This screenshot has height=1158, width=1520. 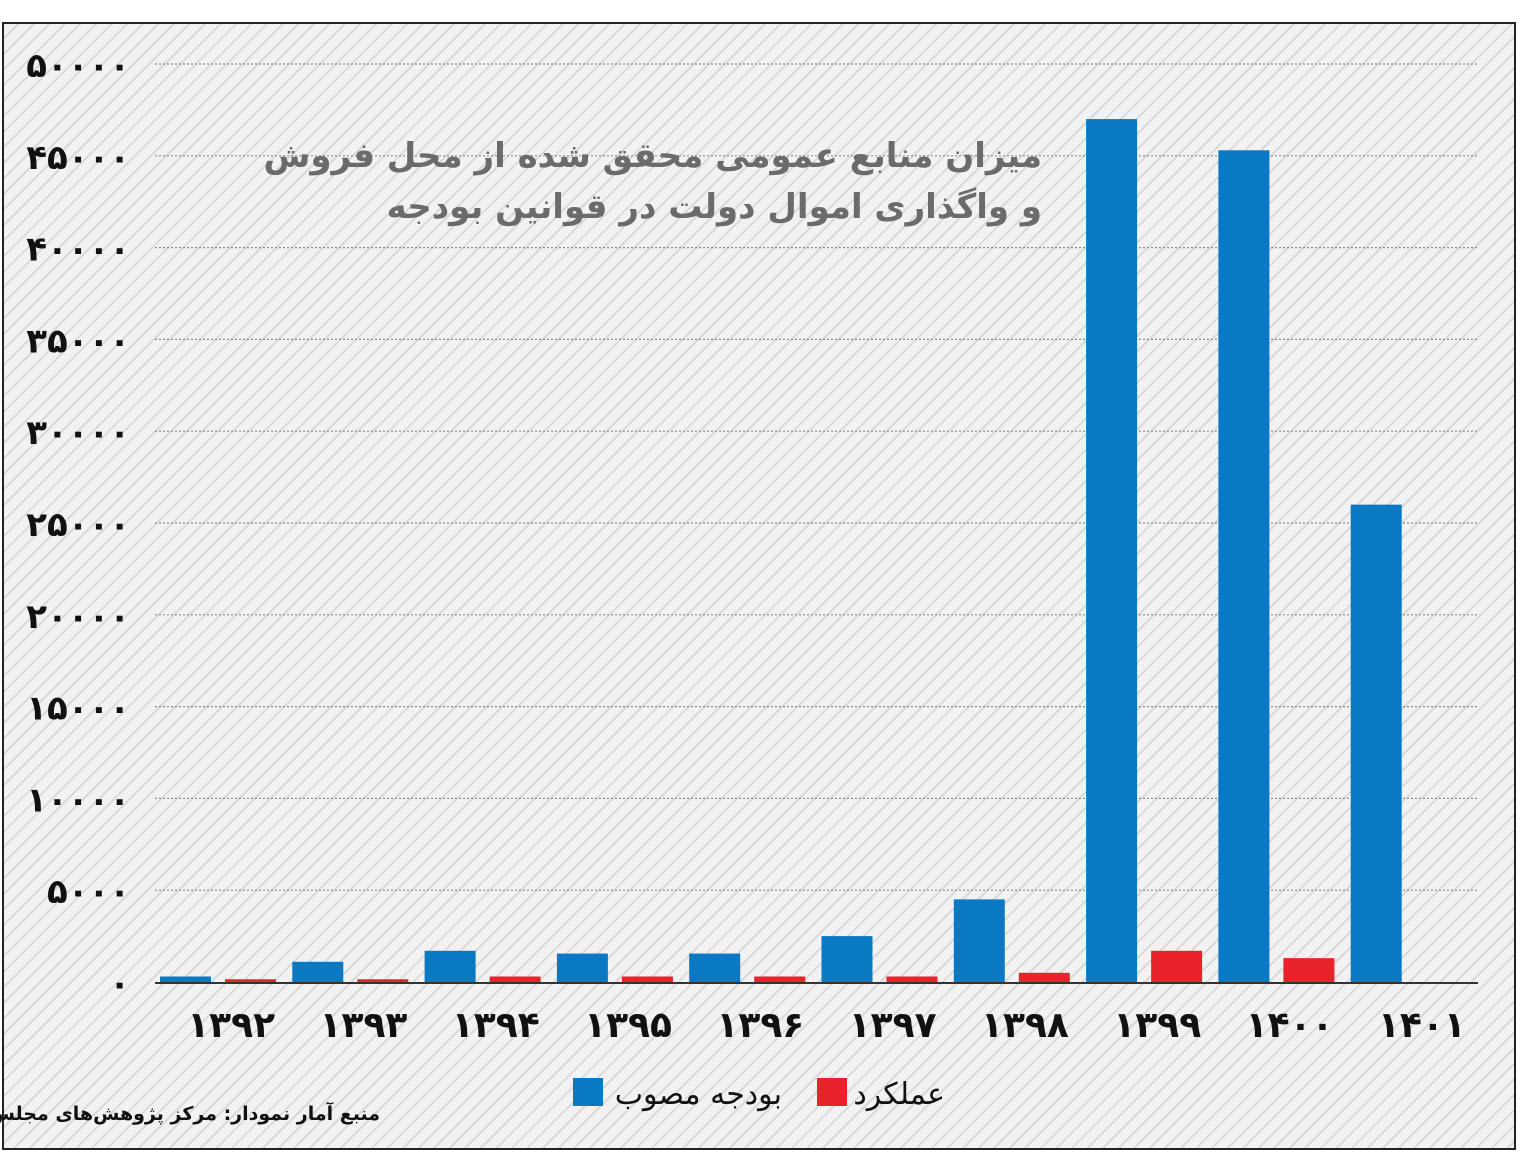 What do you see at coordinates (893, 1025) in the screenshot?
I see `x-tick-label: ۱۳۹۷` at bounding box center [893, 1025].